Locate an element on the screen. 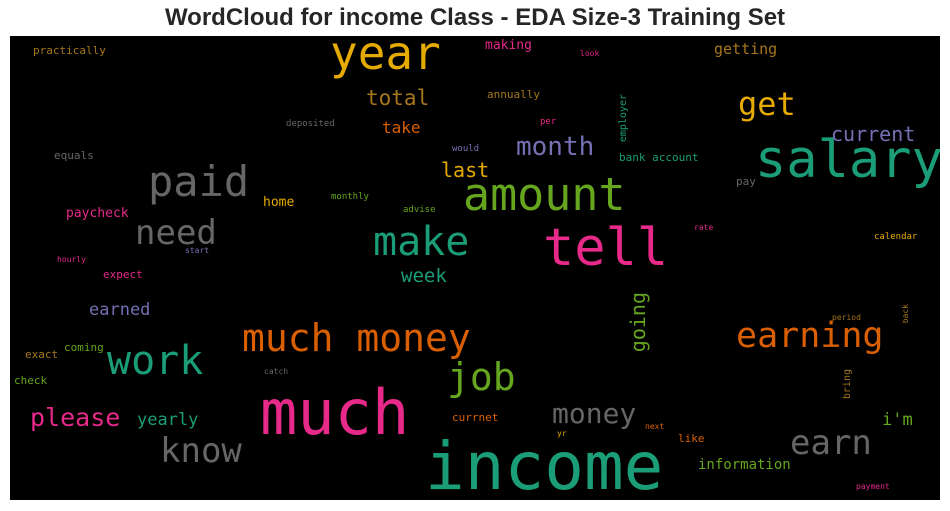 The height and width of the screenshot is (511, 950). word-please: please is located at coordinates (75, 417).